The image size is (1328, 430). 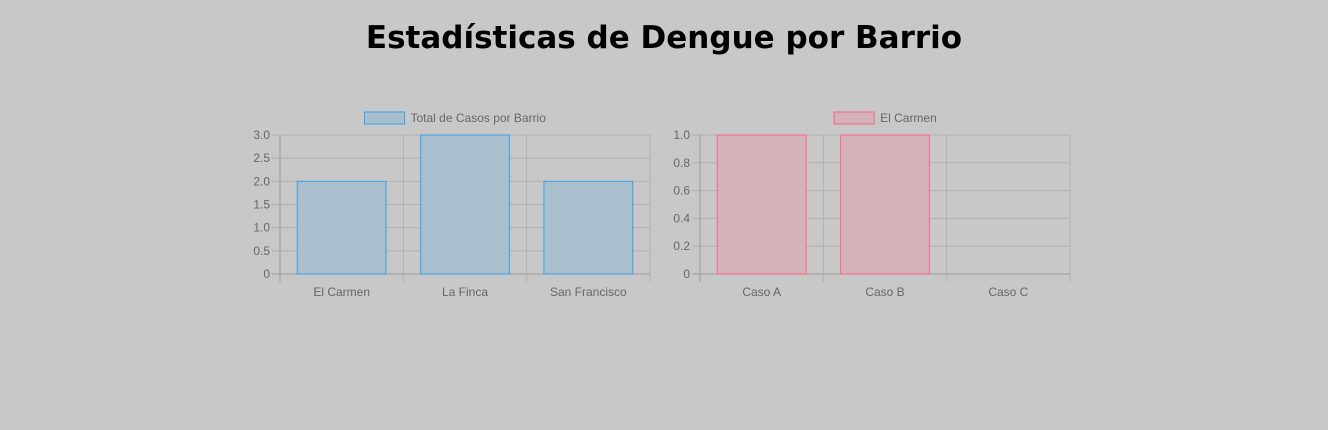 I want to click on x-category-label: El Carmen, so click(x=341, y=292).